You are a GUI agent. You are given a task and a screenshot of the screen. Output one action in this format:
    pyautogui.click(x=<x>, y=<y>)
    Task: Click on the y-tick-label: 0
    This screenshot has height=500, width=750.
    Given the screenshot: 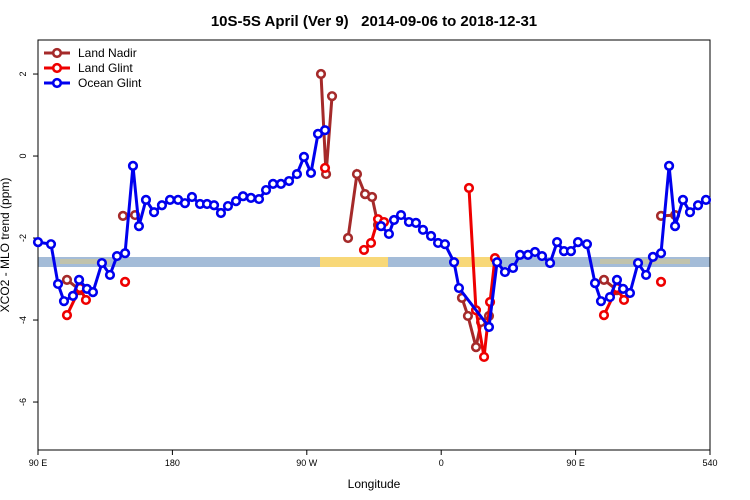 What is the action you would take?
    pyautogui.click(x=23, y=156)
    